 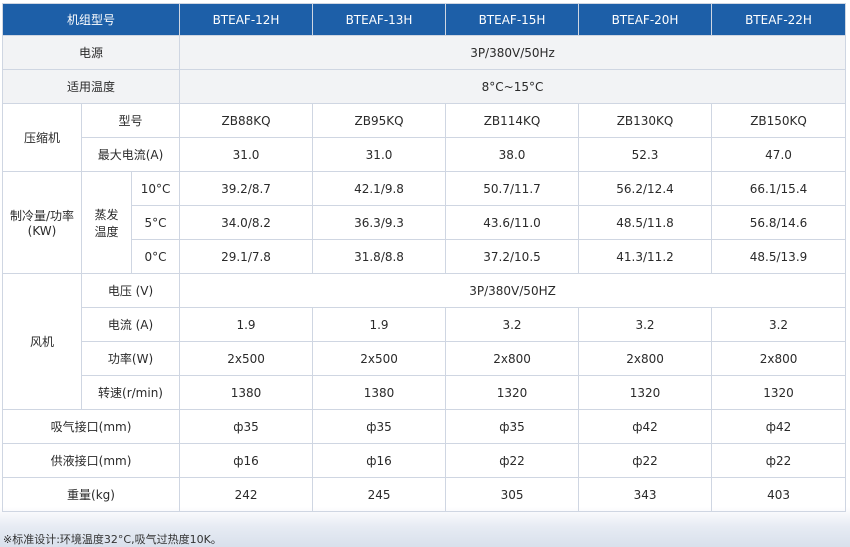 What do you see at coordinates (130, 120) in the screenshot?
I see `compressor-model-label: 型号` at bounding box center [130, 120].